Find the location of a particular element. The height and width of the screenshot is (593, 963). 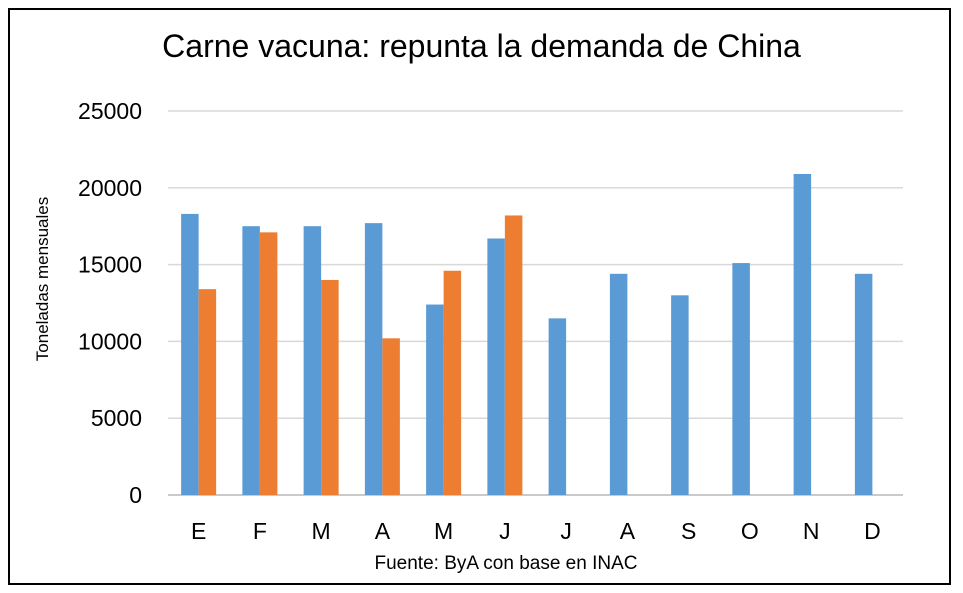

chart-source: Fuente: ByA con base en INAC is located at coordinates (506, 563).